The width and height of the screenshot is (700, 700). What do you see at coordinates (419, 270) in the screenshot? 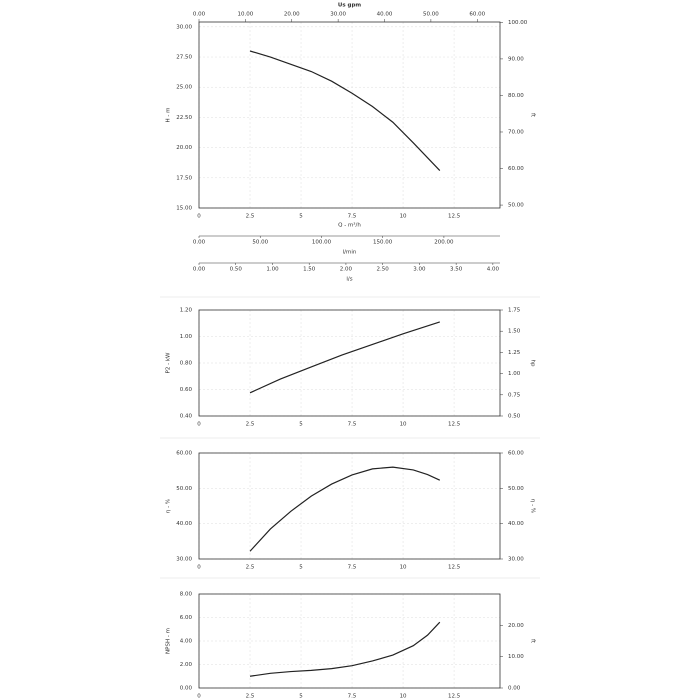
I see `extra-axis-tick-label: 3.00` at bounding box center [419, 270].